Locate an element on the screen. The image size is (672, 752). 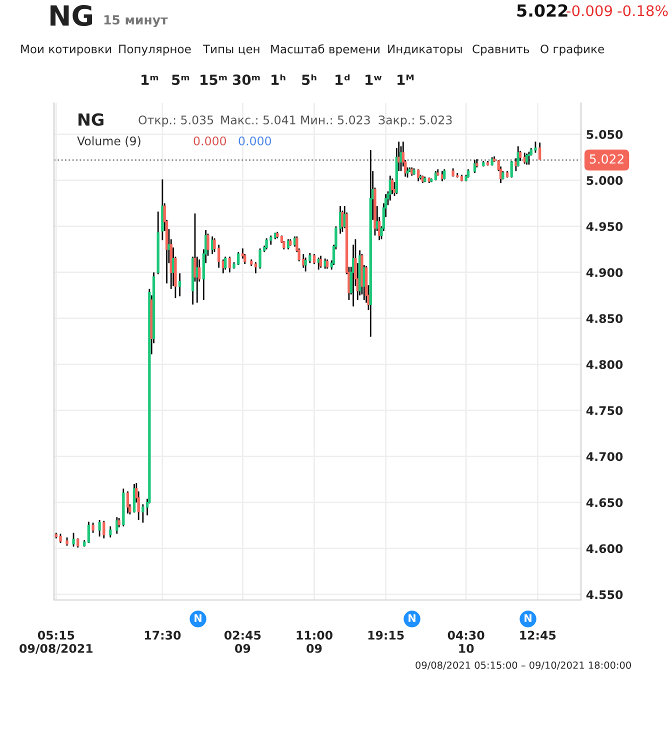
chart-subtitle: 15 минут is located at coordinates (136, 21).